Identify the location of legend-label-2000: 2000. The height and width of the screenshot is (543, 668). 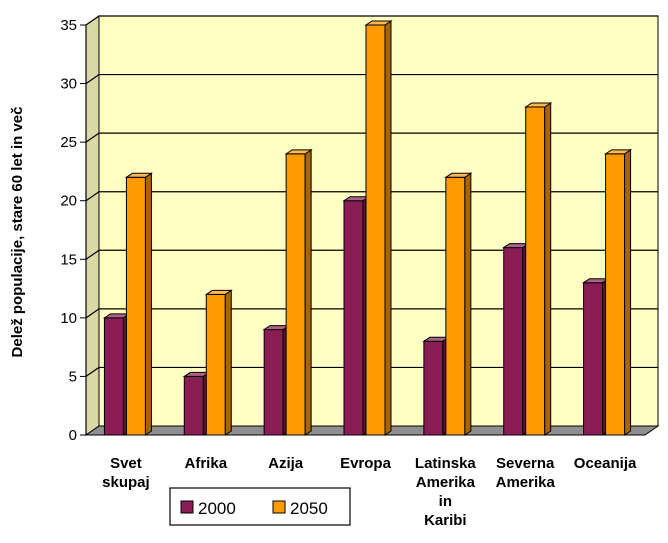
(217, 508).